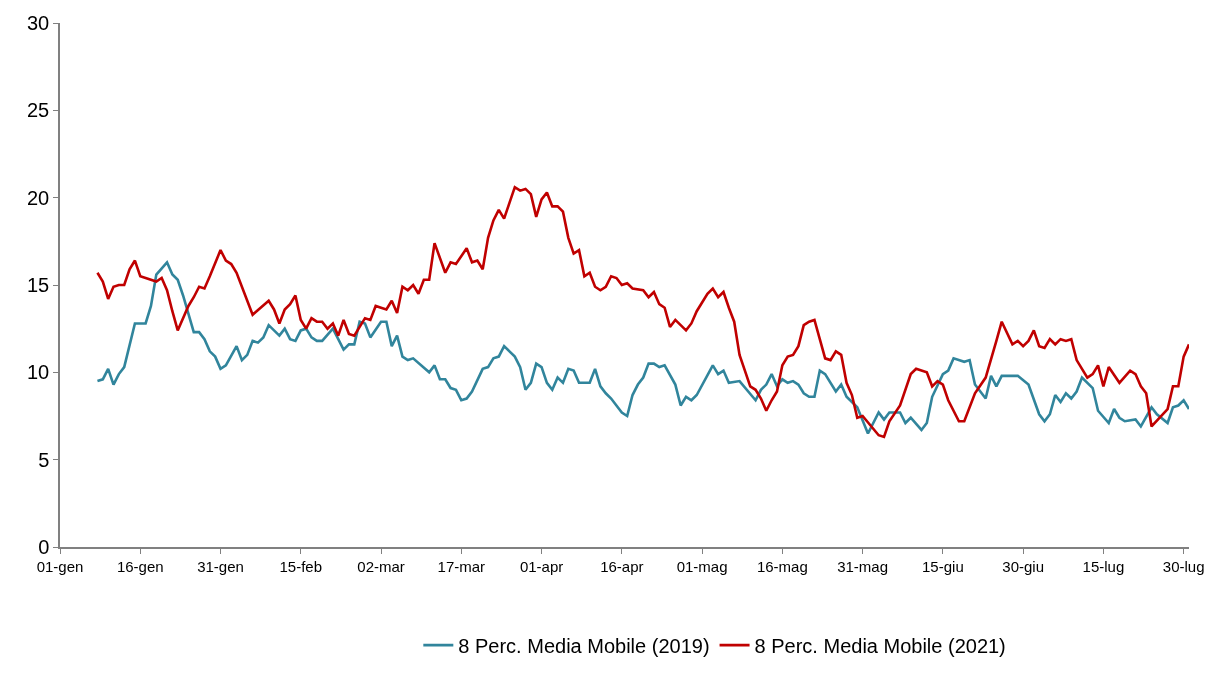 This screenshot has height=677, width=1224. What do you see at coordinates (44, 547) in the screenshot?
I see `y-tick-label: 0` at bounding box center [44, 547].